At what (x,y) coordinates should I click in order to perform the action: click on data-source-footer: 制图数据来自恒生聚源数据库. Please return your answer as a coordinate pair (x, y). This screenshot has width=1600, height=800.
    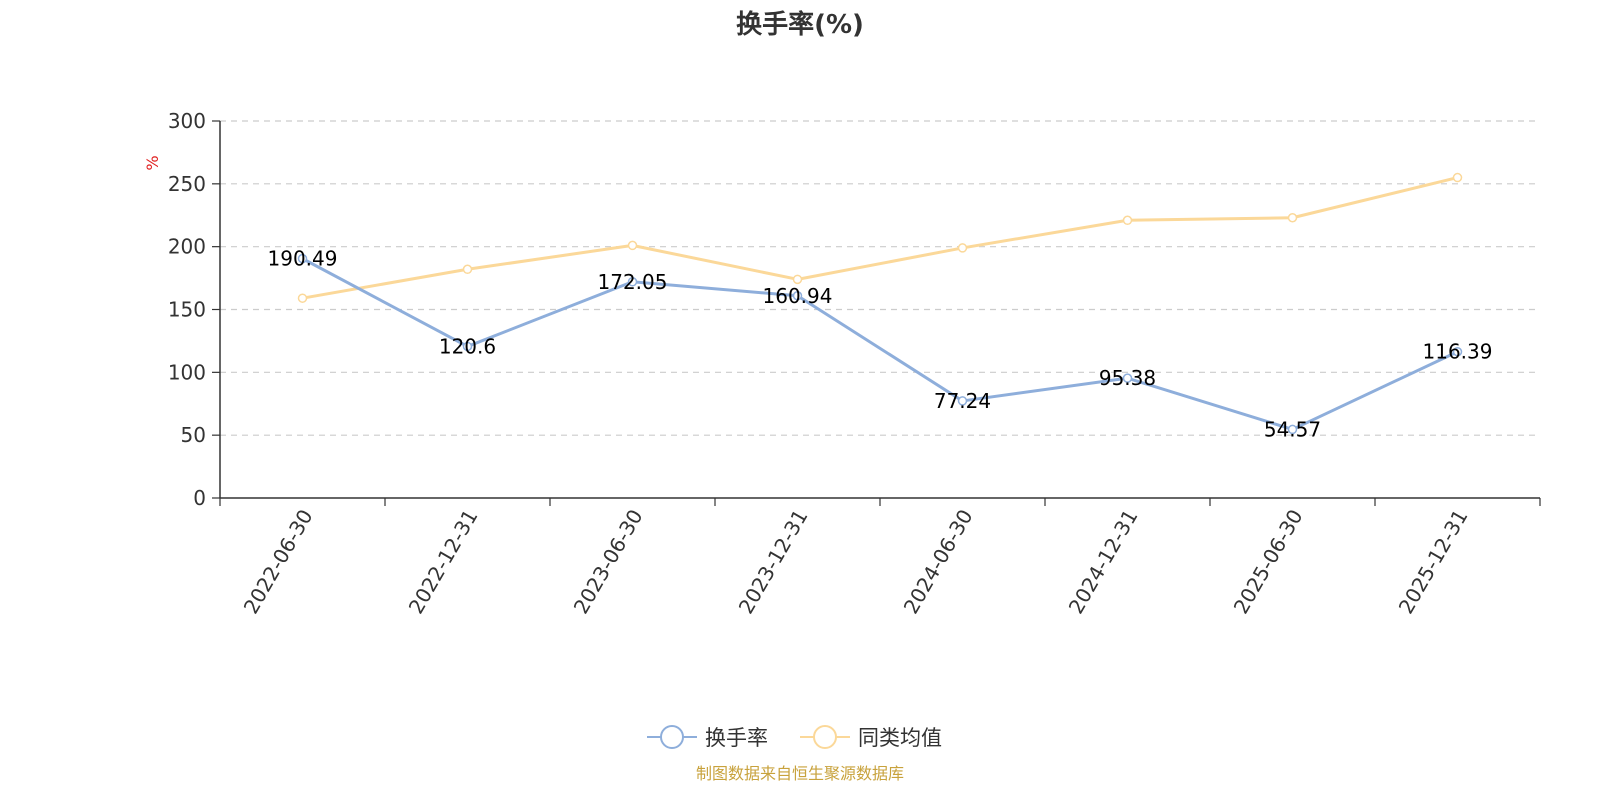
    Looking at the image, I should click on (800, 773).